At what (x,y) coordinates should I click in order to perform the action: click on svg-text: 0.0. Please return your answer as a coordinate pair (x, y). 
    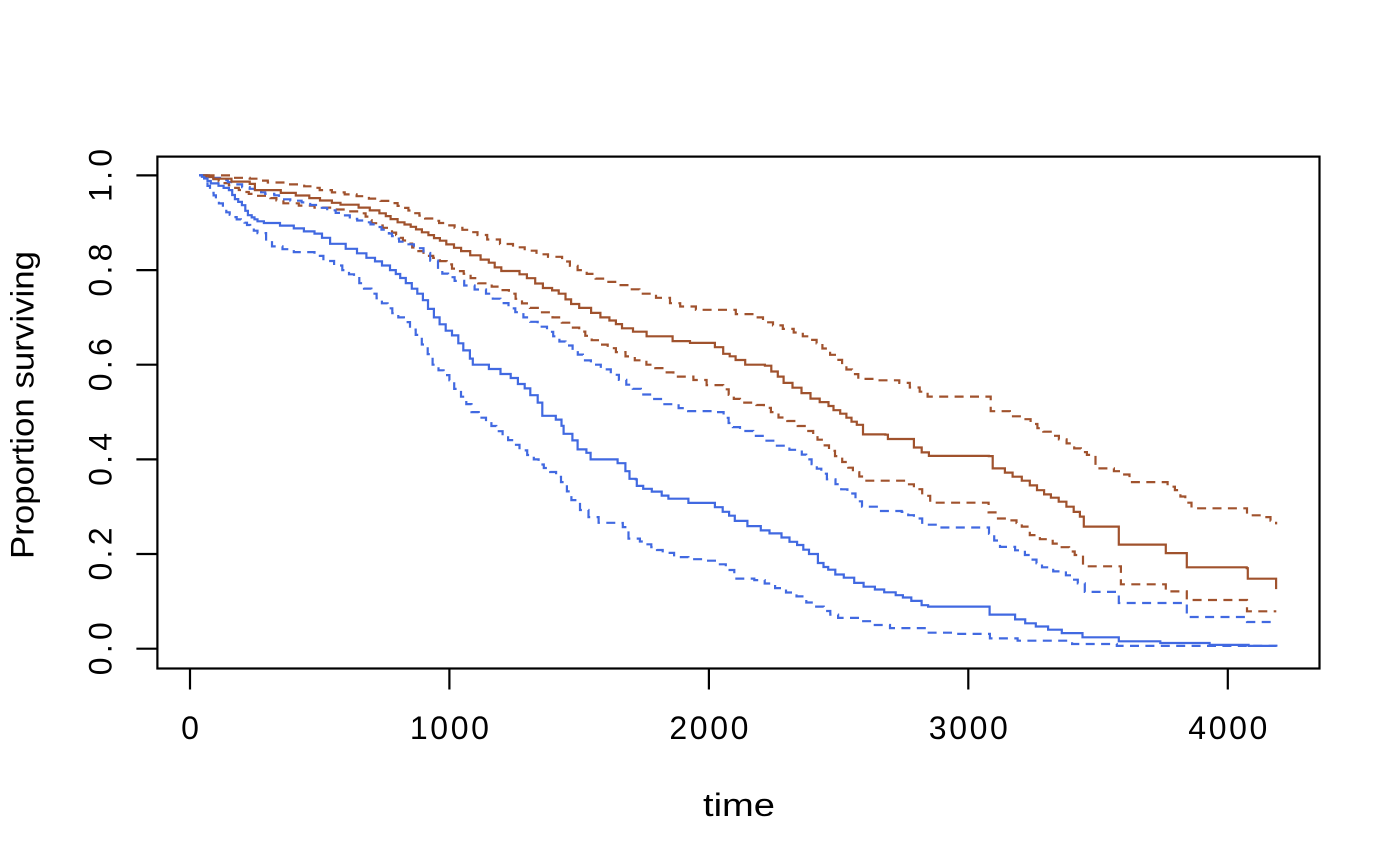
    Looking at the image, I should click on (101, 648).